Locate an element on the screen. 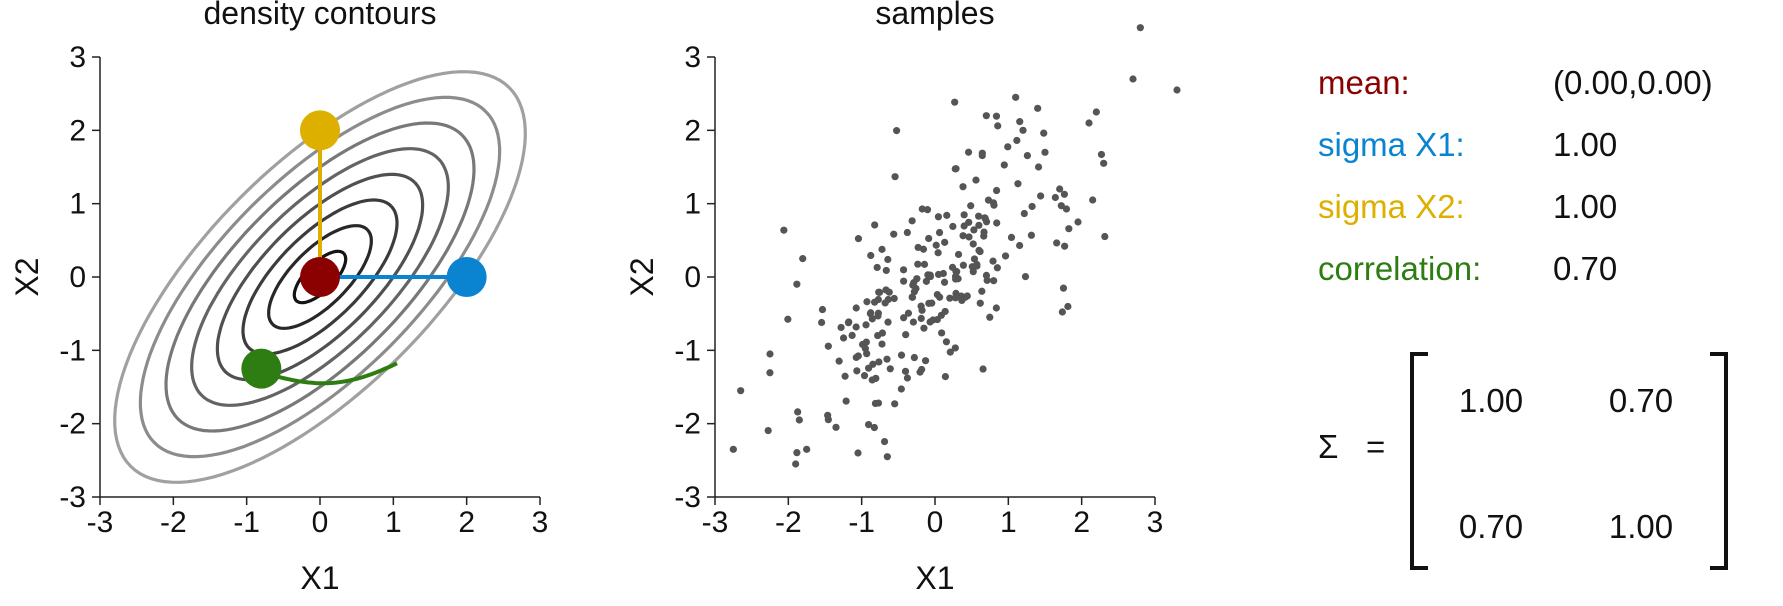  samples-y-tick-label: -2 is located at coordinates (687, 424).